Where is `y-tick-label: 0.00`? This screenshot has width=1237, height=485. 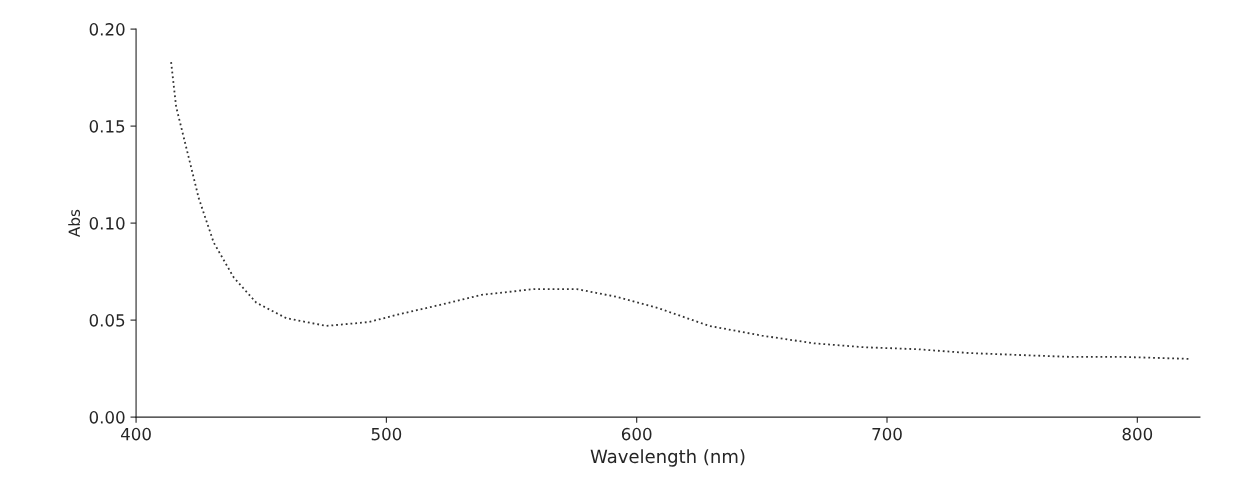 y-tick-label: 0.00 is located at coordinates (107, 417).